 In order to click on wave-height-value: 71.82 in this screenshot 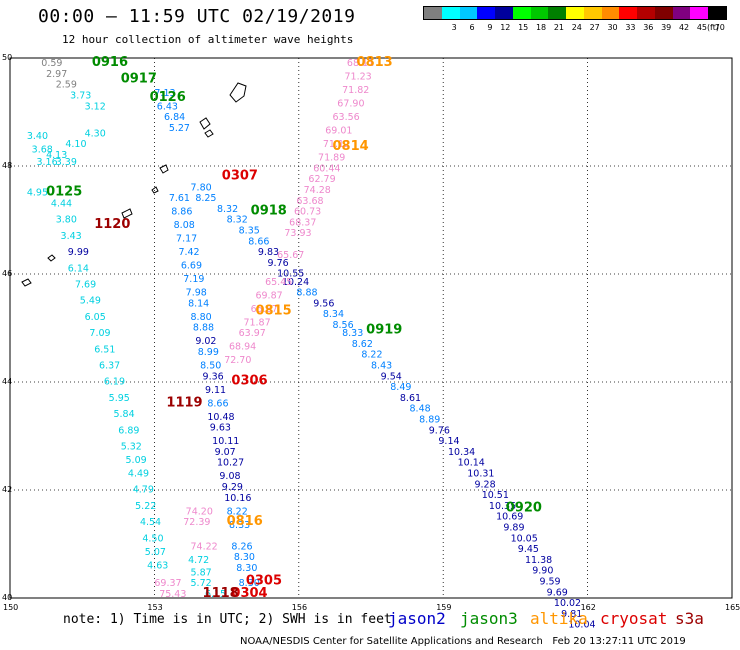, I will do `click(355, 90)`.